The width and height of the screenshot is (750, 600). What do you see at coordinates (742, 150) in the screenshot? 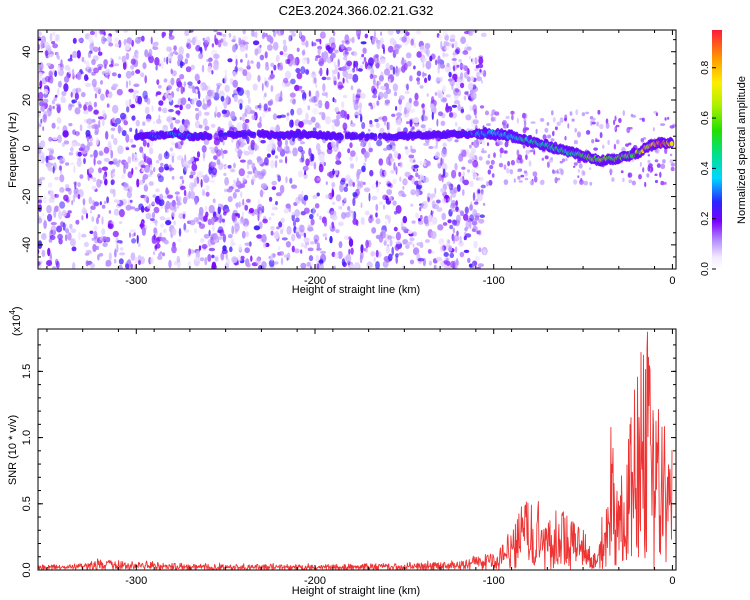
I see `colorbar-label: Normalized spectral amplitude` at bounding box center [742, 150].